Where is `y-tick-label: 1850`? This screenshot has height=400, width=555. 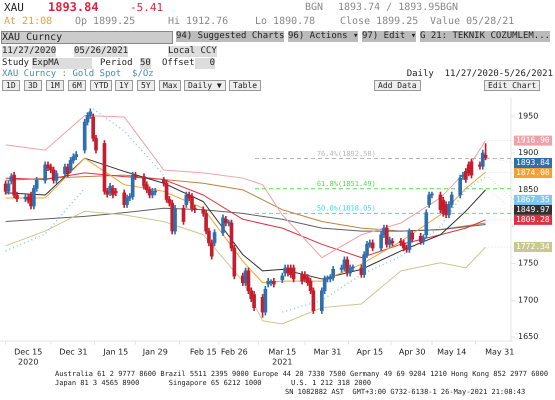
y-tick-label: 1850 is located at coordinates (528, 189).